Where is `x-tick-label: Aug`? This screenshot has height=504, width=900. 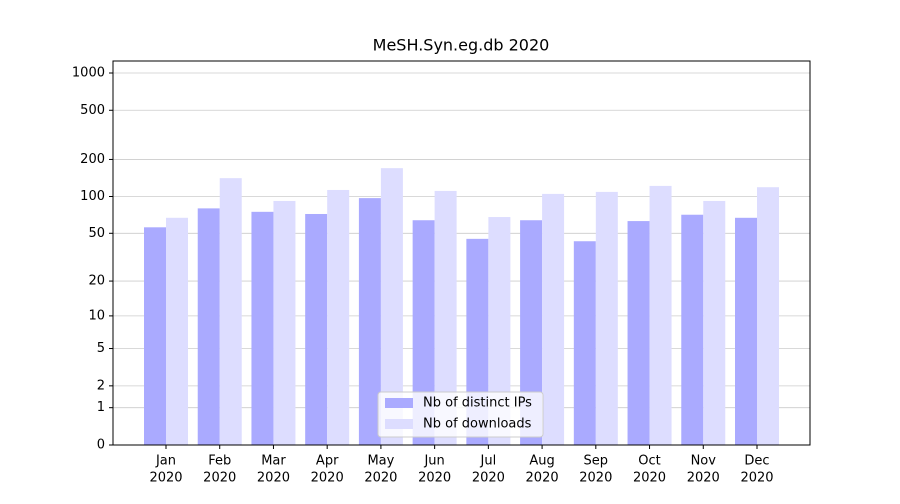 x-tick-label: Aug is located at coordinates (541, 461).